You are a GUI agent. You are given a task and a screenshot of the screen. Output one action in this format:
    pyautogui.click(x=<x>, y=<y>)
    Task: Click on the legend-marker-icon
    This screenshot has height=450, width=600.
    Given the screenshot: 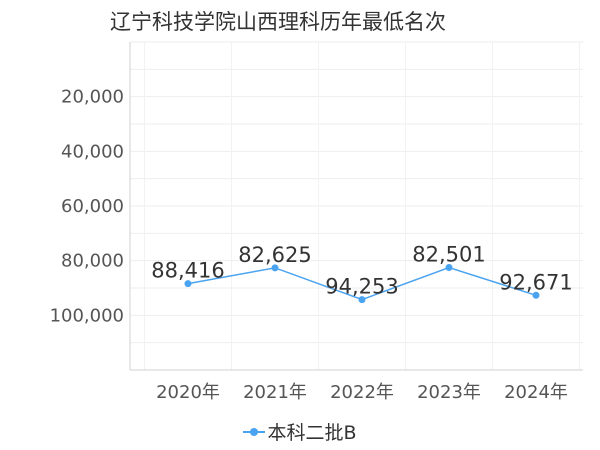 What is the action you would take?
    pyautogui.click(x=254, y=432)
    